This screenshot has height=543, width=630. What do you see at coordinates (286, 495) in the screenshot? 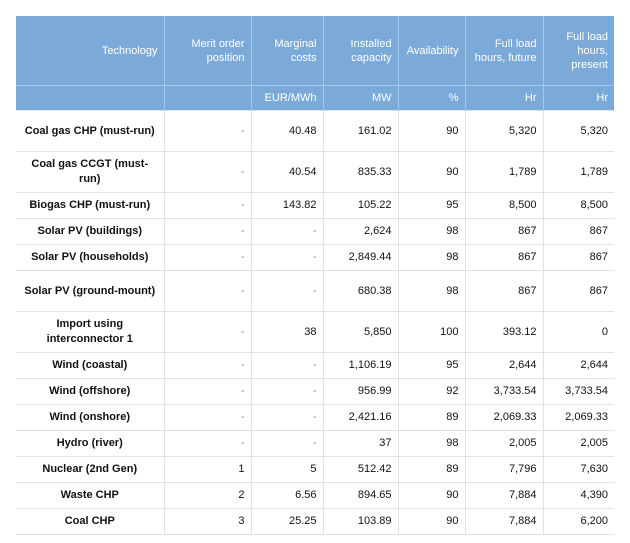
I see `cell-marginal-costs: 6.56` at bounding box center [286, 495].